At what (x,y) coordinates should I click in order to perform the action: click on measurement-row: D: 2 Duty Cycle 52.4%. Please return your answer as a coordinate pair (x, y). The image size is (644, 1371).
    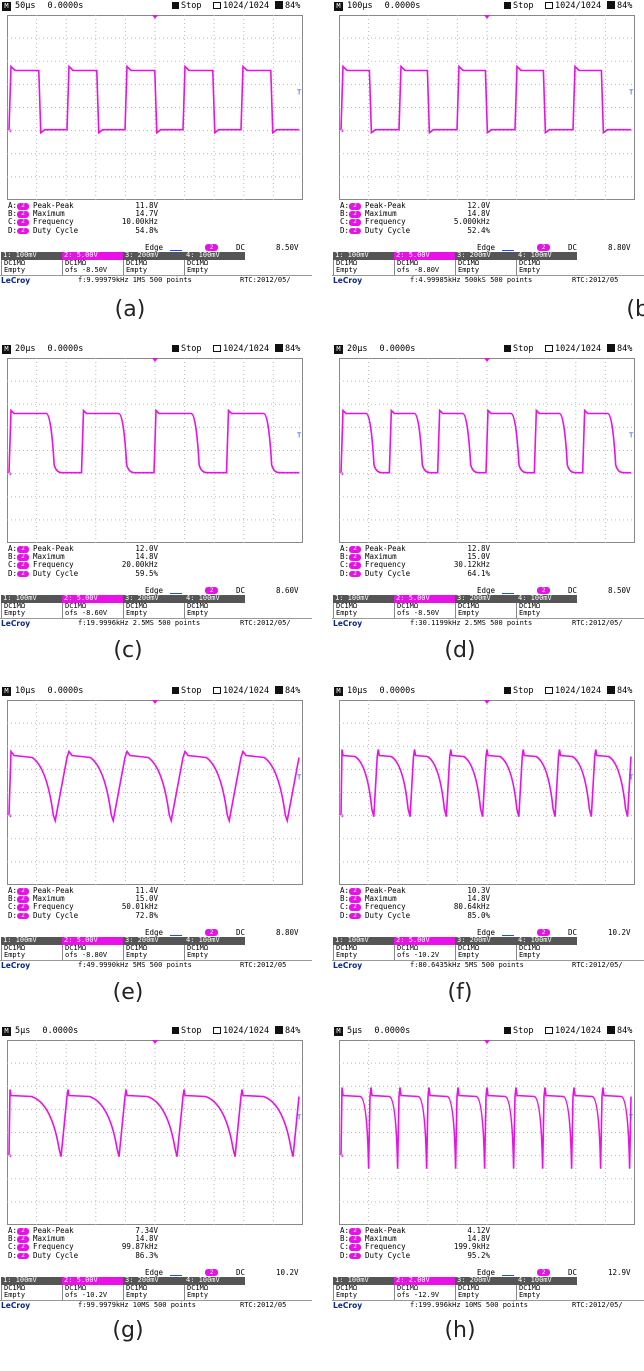
    Looking at the image, I should click on (430, 230).